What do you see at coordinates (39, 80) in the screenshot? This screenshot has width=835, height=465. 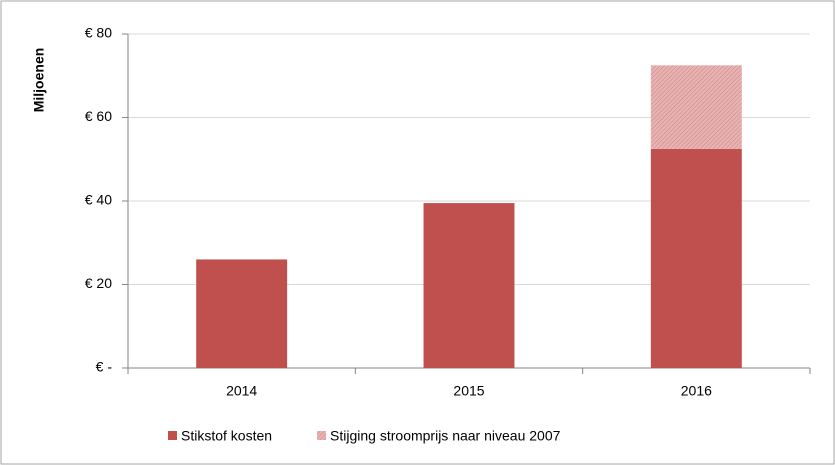 I see `y-axis-label: Miljoenen` at bounding box center [39, 80].